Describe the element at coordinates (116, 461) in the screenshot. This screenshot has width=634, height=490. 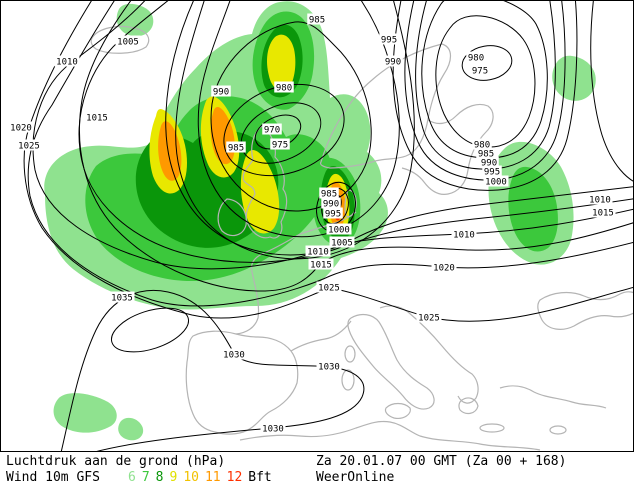
I see `pressure-label: Luchtdruk aan de grond (hPa)` at that location.